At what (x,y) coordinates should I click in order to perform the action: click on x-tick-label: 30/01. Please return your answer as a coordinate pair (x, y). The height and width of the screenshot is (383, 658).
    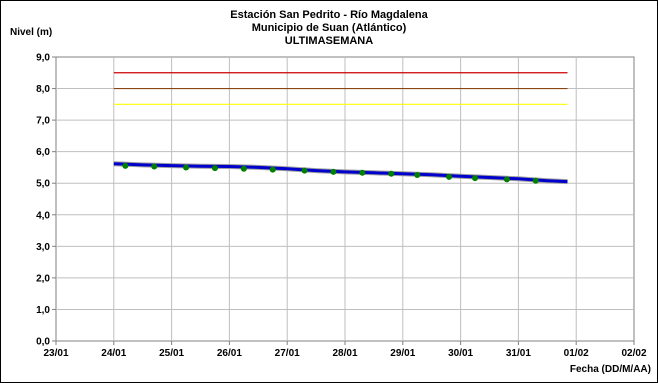
    Looking at the image, I should click on (460, 353).